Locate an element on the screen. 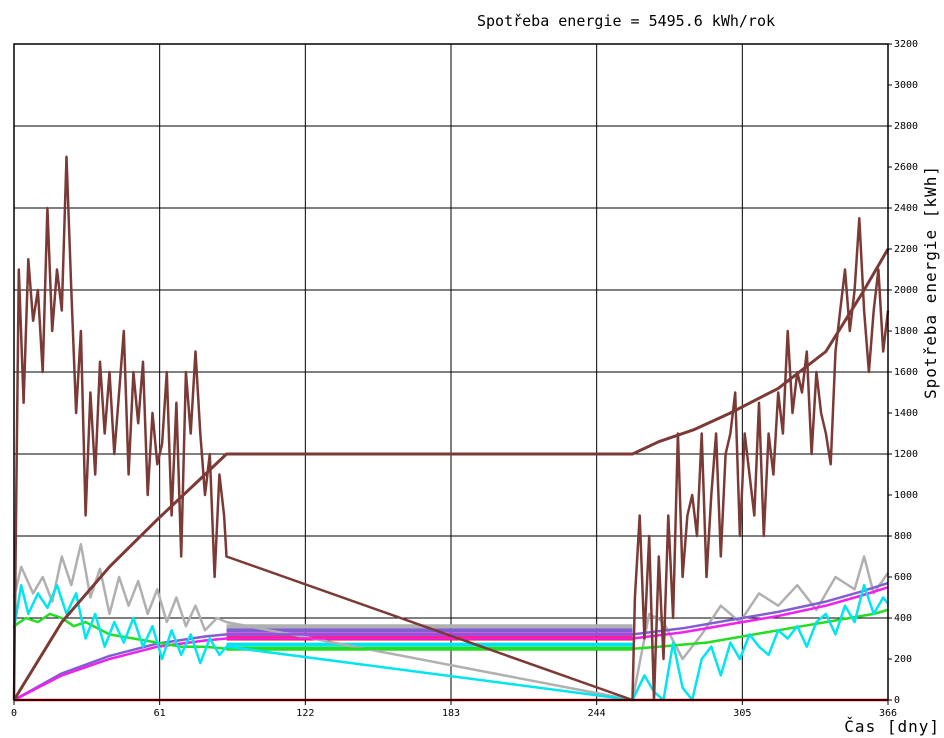 The width and height of the screenshot is (944, 738). y-tick-label: 1600 is located at coordinates (906, 372).